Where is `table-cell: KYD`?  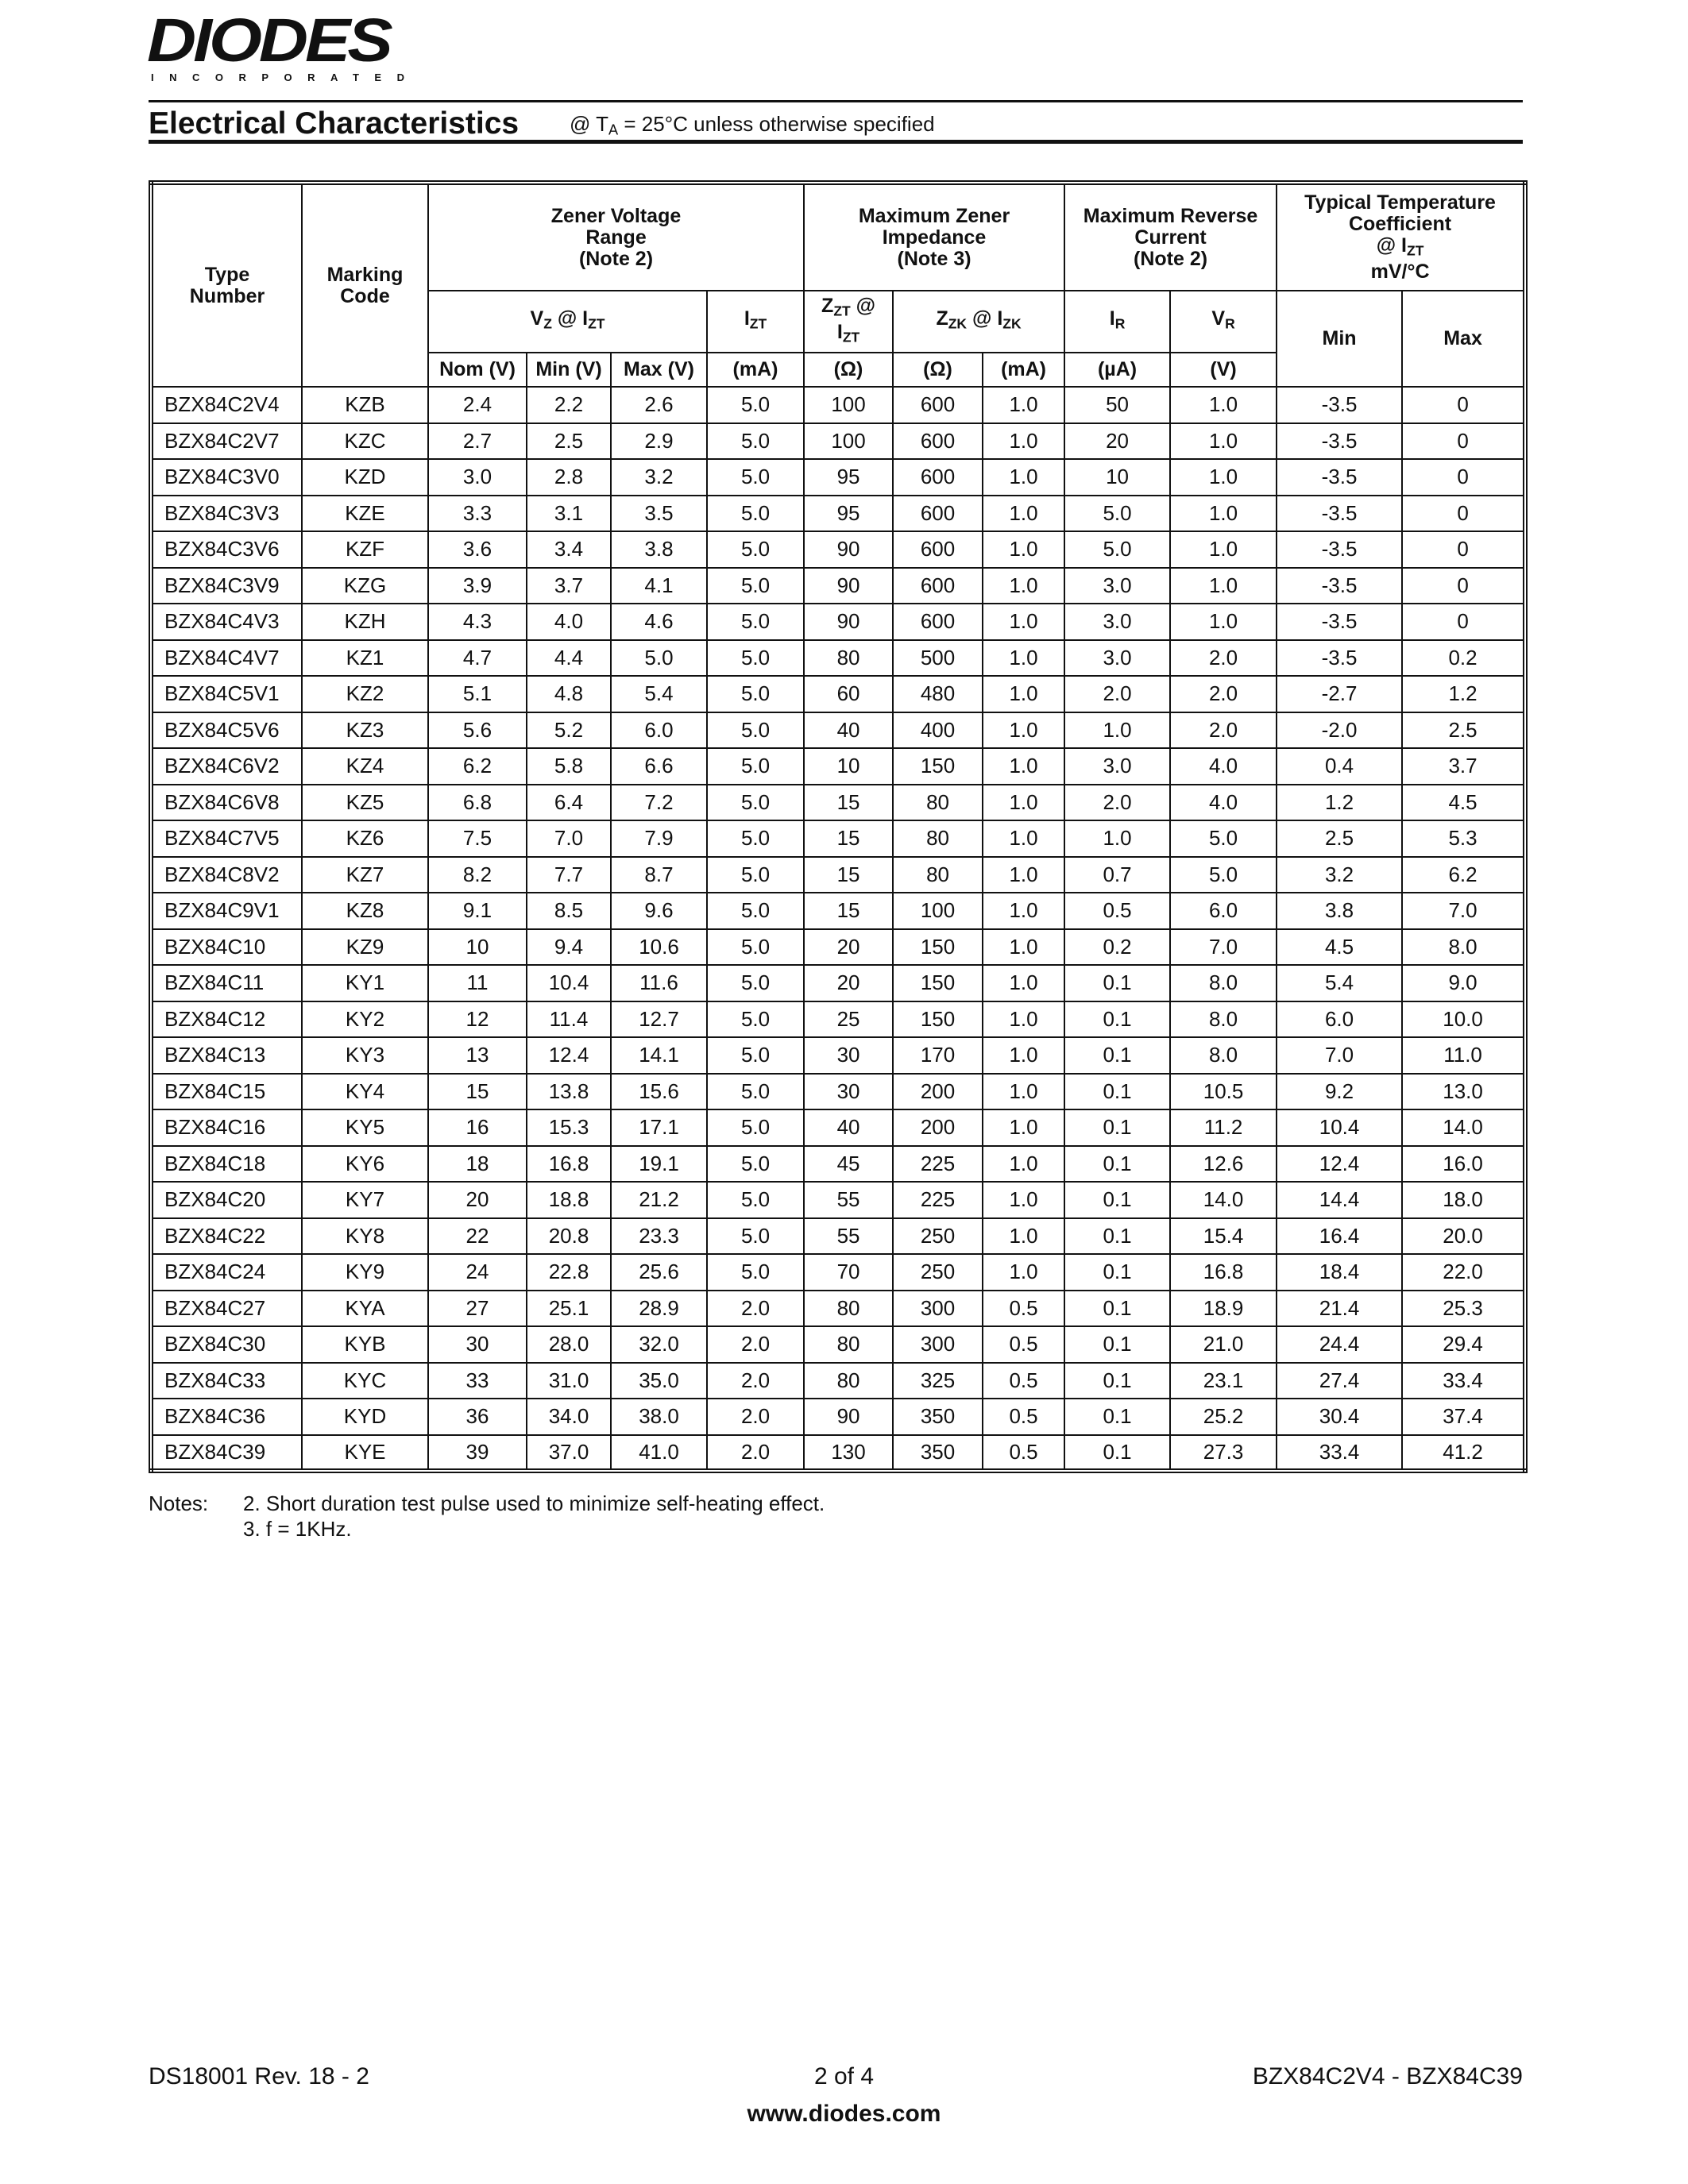
table-cell: KYD is located at coordinates (365, 1417).